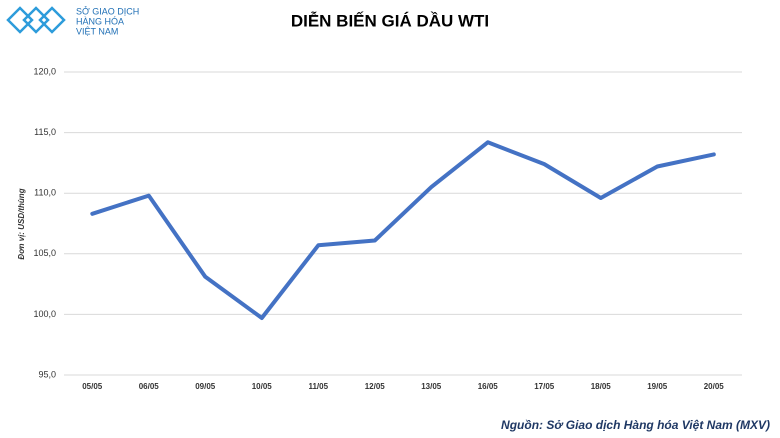 Image resolution: width=780 pixels, height=438 pixels. What do you see at coordinates (318, 386) in the screenshot?
I see `x-tick-label: 11/05` at bounding box center [318, 386].